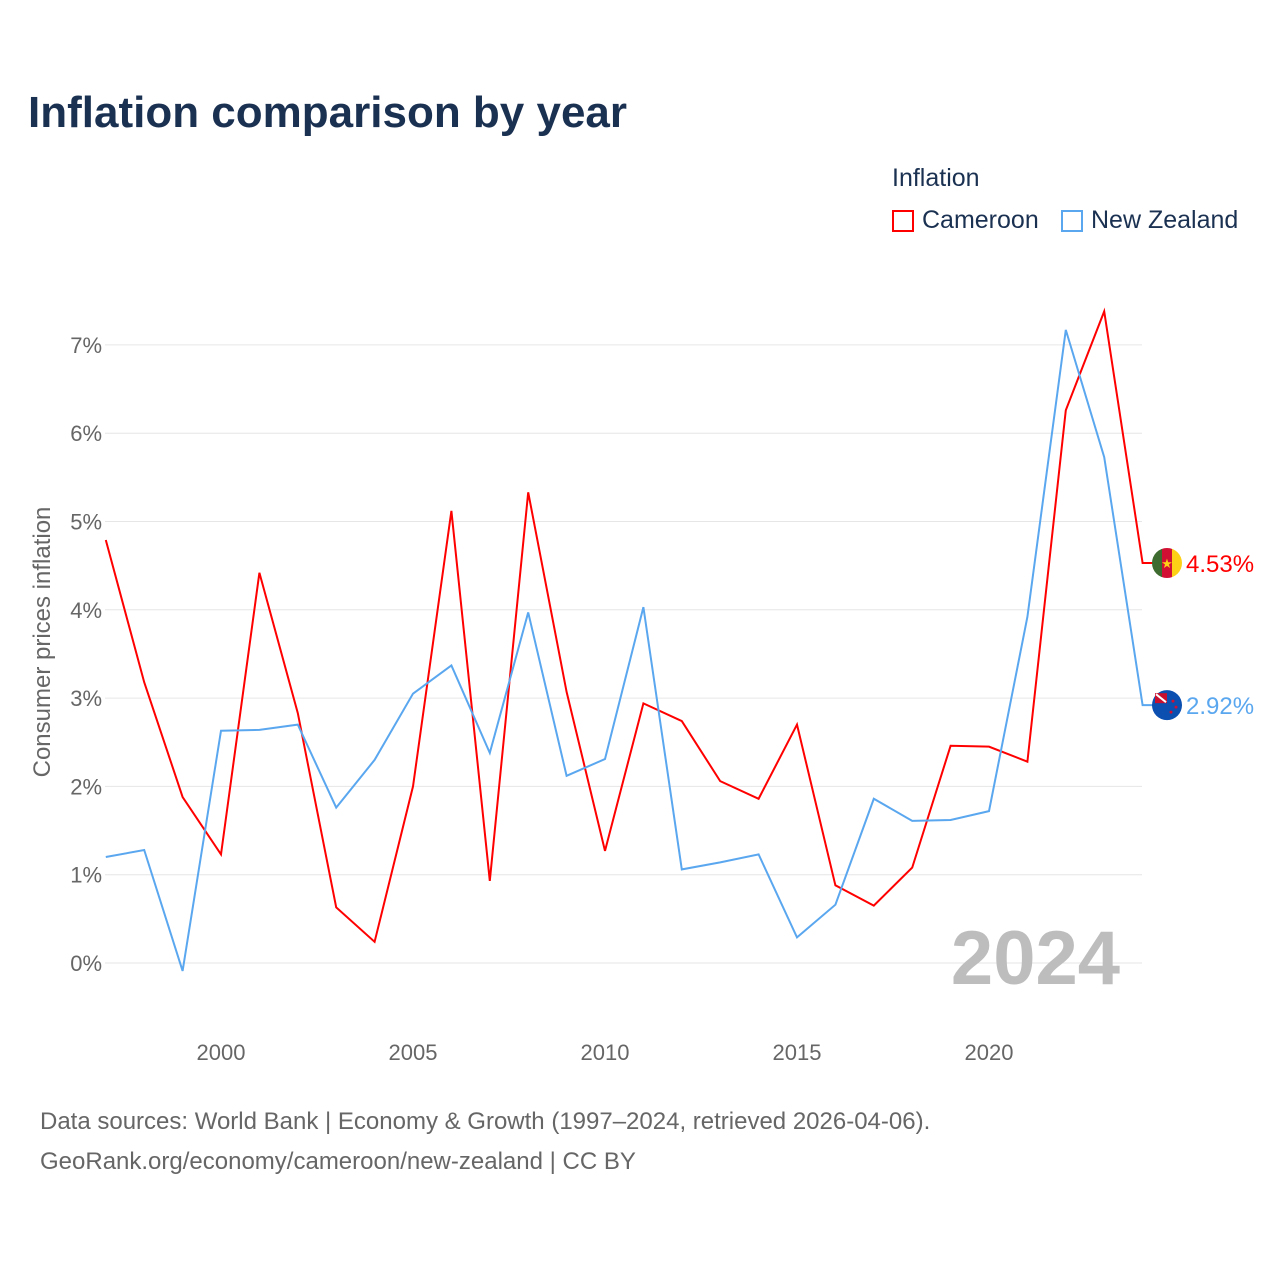 This screenshot has height=1280, width=1280. What do you see at coordinates (936, 178) in the screenshot?
I see `legend-title: Inflation` at bounding box center [936, 178].